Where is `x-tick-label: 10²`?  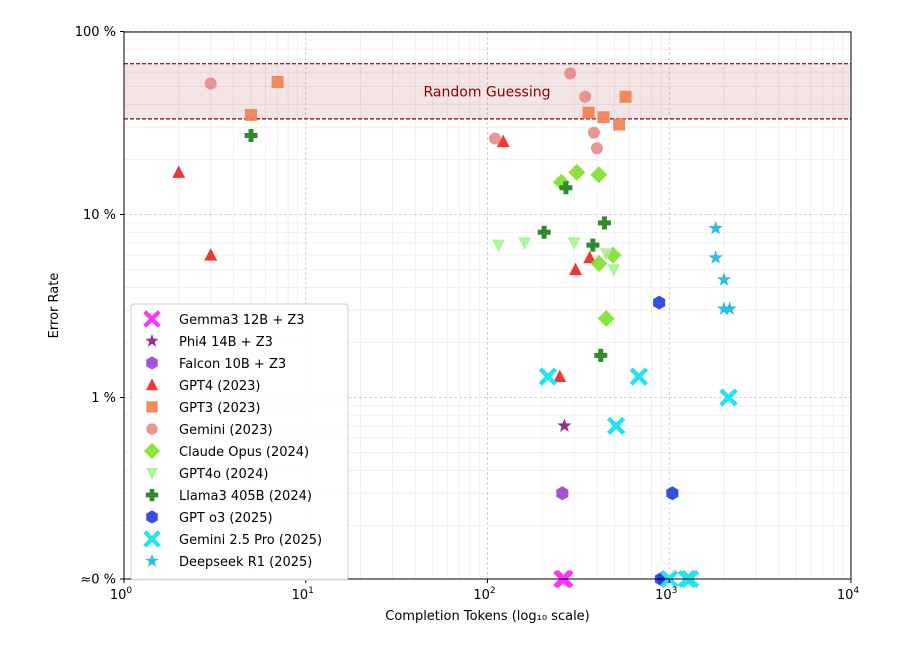 x-tick-label: 10² is located at coordinates (484, 594).